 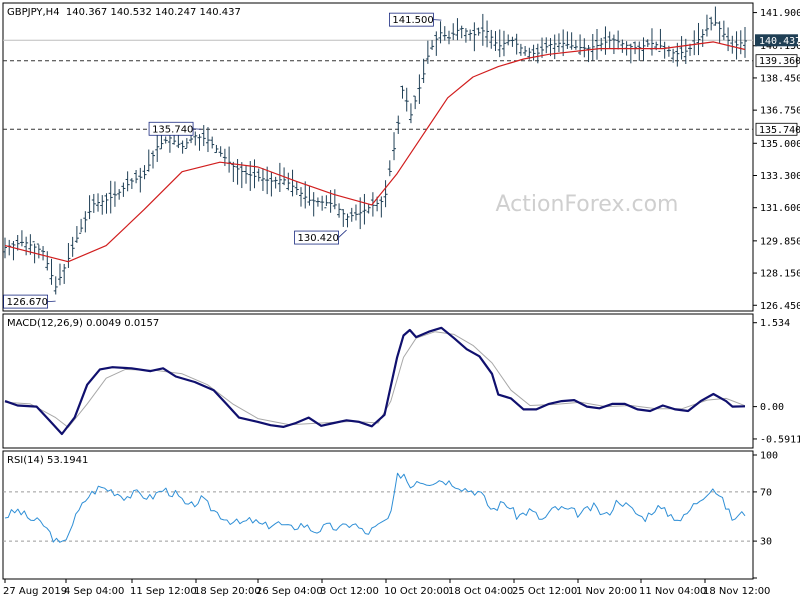 I want to click on level-tag-box, so click(x=776, y=61).